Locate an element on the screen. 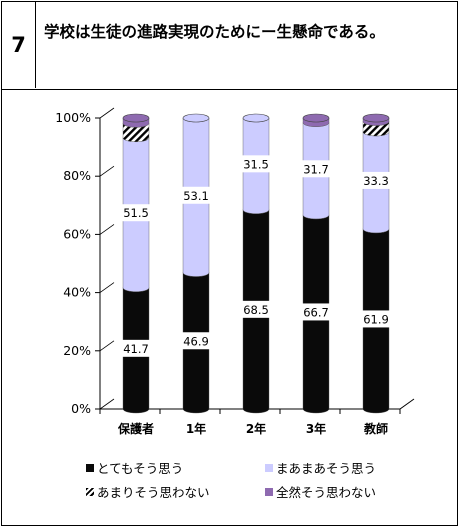 The height and width of the screenshot is (529, 461). data-label: 66.7 is located at coordinates (316, 312).